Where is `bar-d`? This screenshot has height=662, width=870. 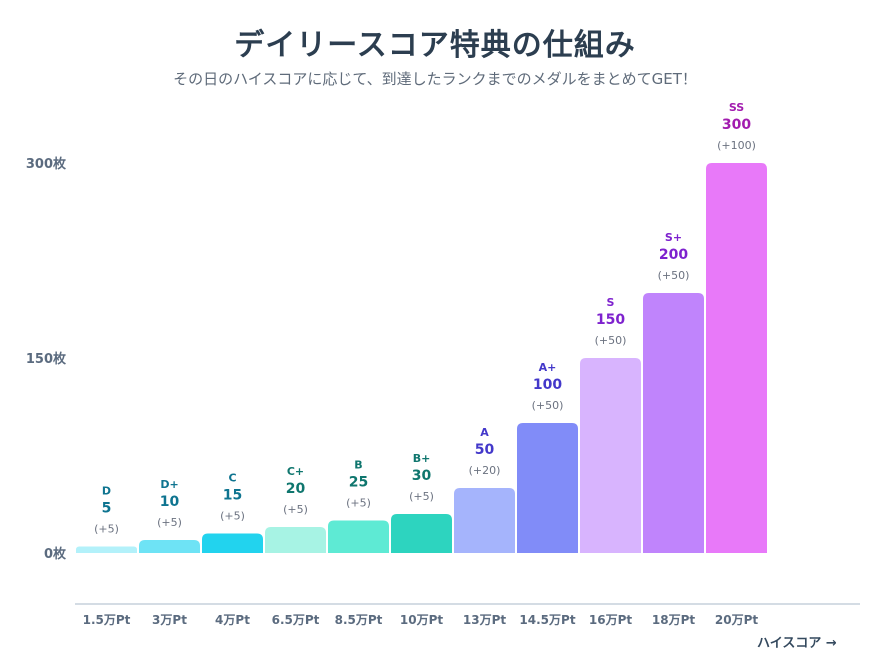
bar-d is located at coordinates (106, 549).